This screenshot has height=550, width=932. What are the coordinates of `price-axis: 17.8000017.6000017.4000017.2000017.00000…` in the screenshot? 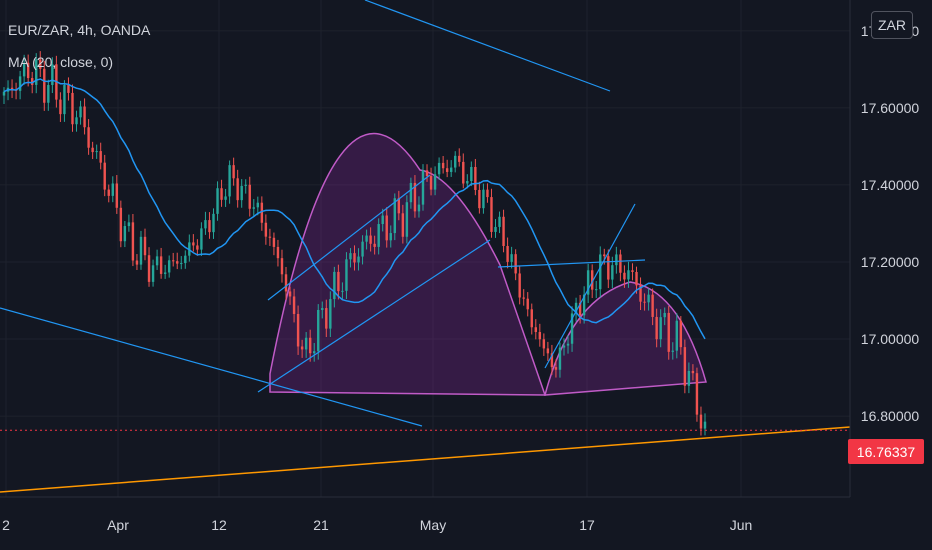 It's located at (884, 248).